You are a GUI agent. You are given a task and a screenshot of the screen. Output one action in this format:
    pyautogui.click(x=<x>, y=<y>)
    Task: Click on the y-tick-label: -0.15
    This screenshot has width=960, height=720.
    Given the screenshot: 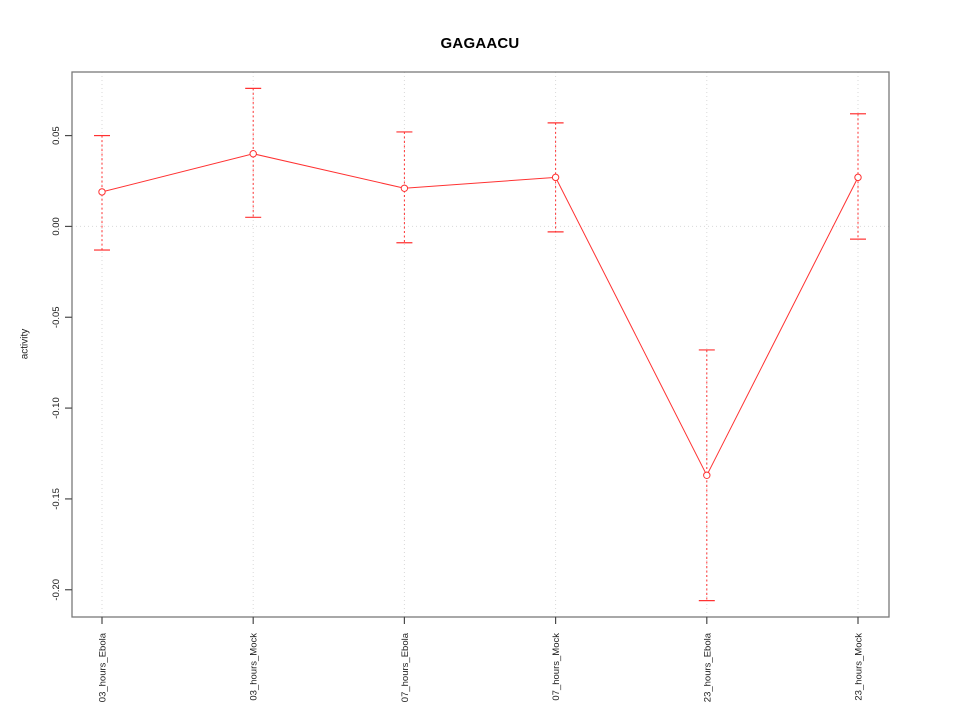 What is the action you would take?
    pyautogui.click(x=56, y=499)
    